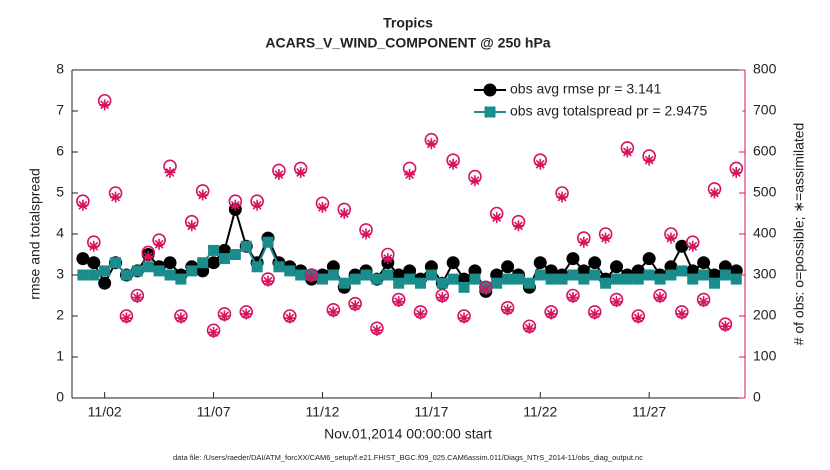 The image size is (830, 470). Describe the element at coordinates (60, 192) in the screenshot. I see `y-tick-label: 5` at that location.